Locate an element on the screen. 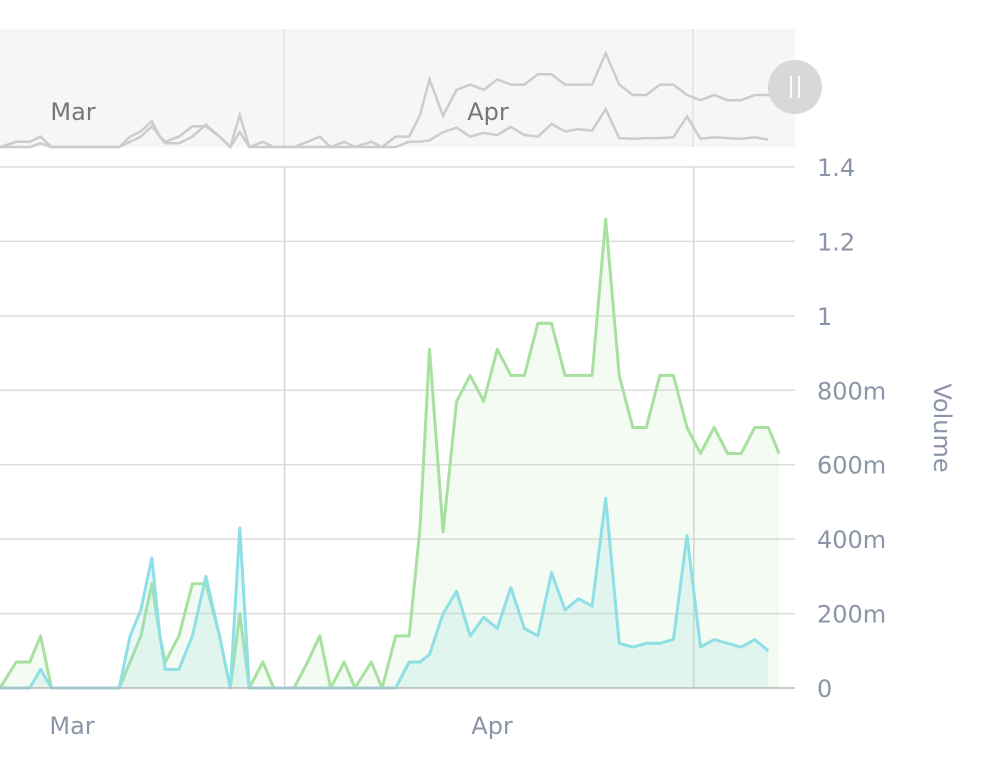 Image resolution: width=996 pixels, height=758 pixels. navigator-background is located at coordinates (397, 88).